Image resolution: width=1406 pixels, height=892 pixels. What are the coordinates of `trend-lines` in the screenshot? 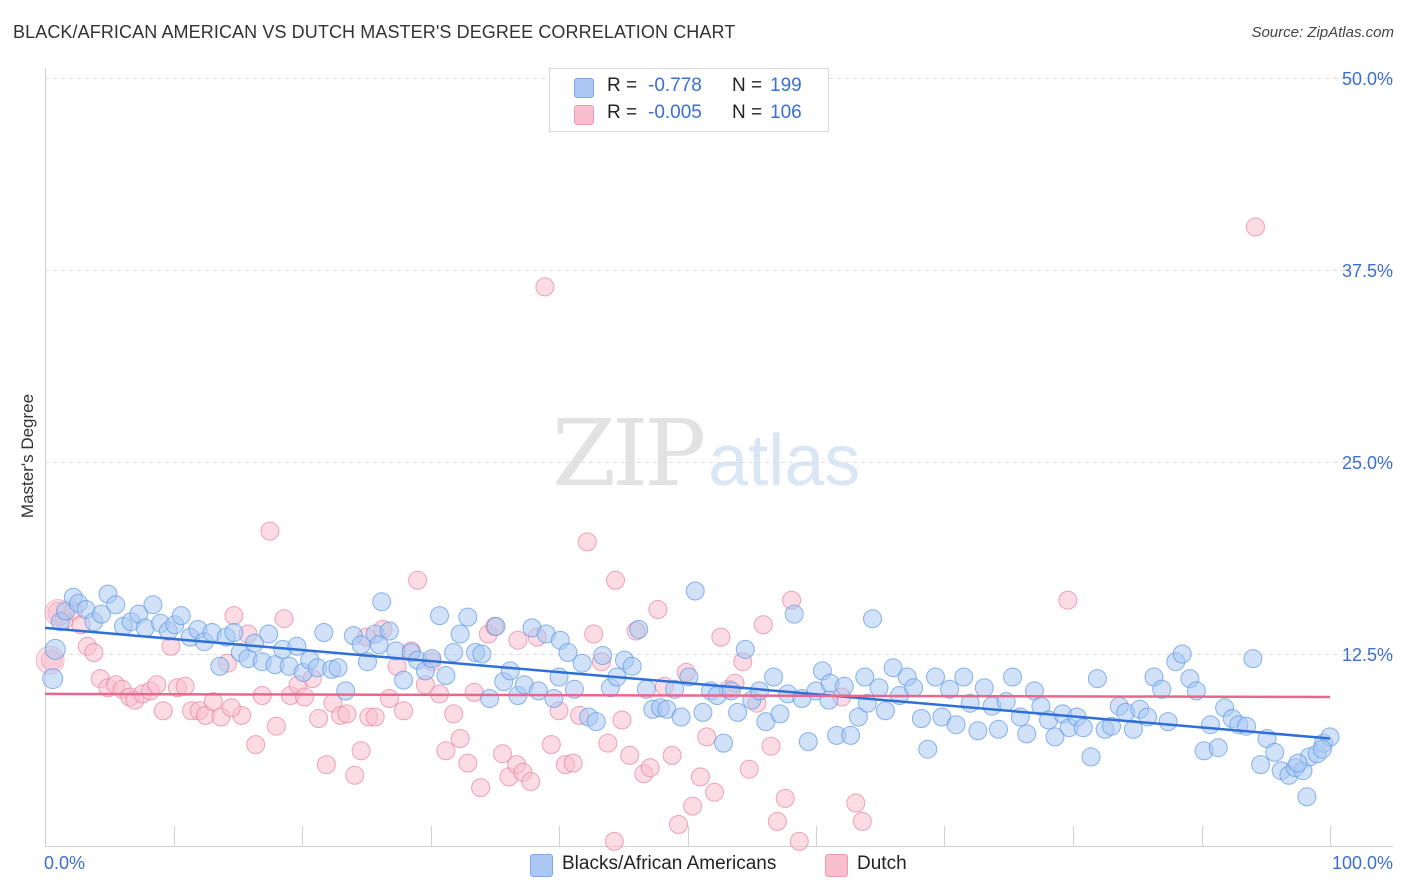 It's located at (687, 683).